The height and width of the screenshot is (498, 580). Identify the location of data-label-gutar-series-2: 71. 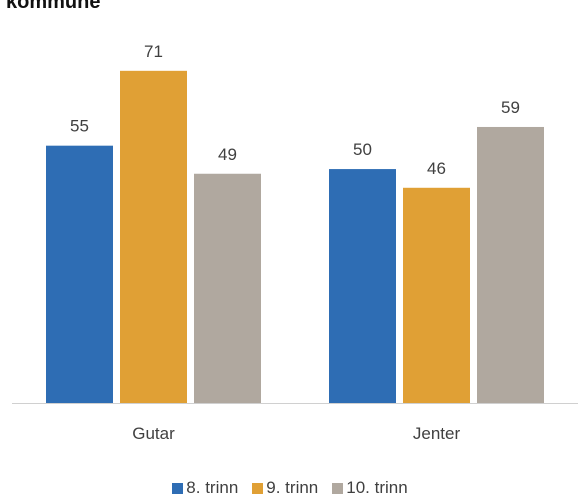
(153, 51).